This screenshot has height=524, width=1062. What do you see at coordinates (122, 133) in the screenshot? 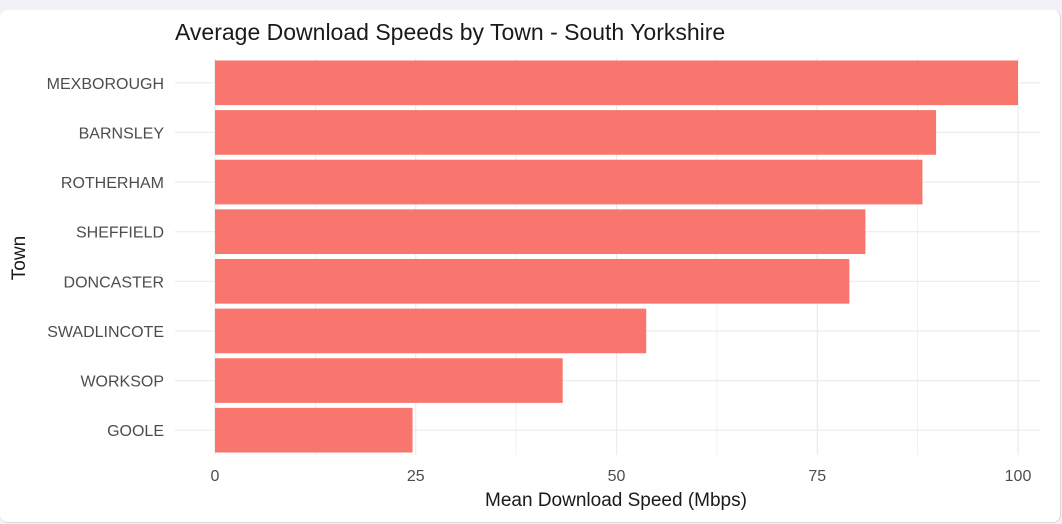
I see `y-tick-label: BARNSLEY` at bounding box center [122, 133].